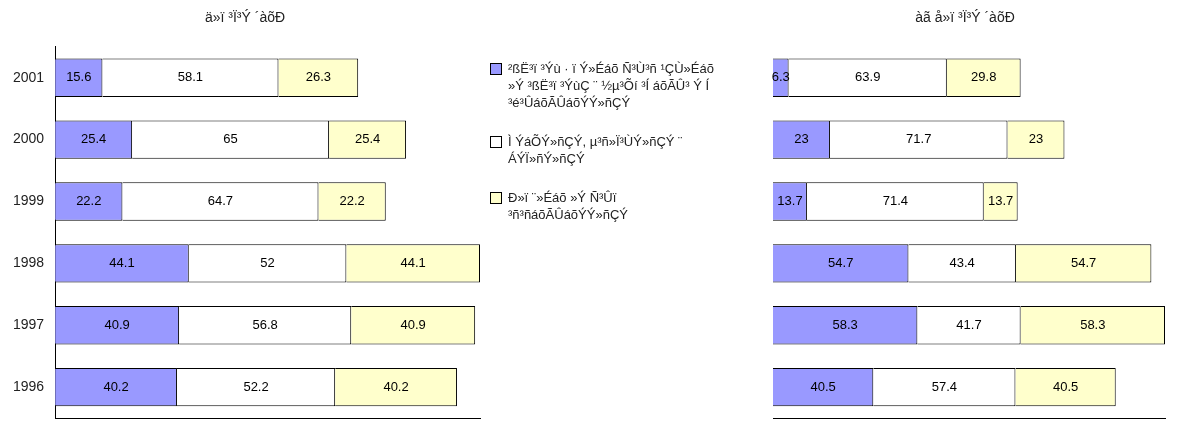 This screenshot has width=1190, height=436. I want to click on data-label: 15.6, so click(79, 77).